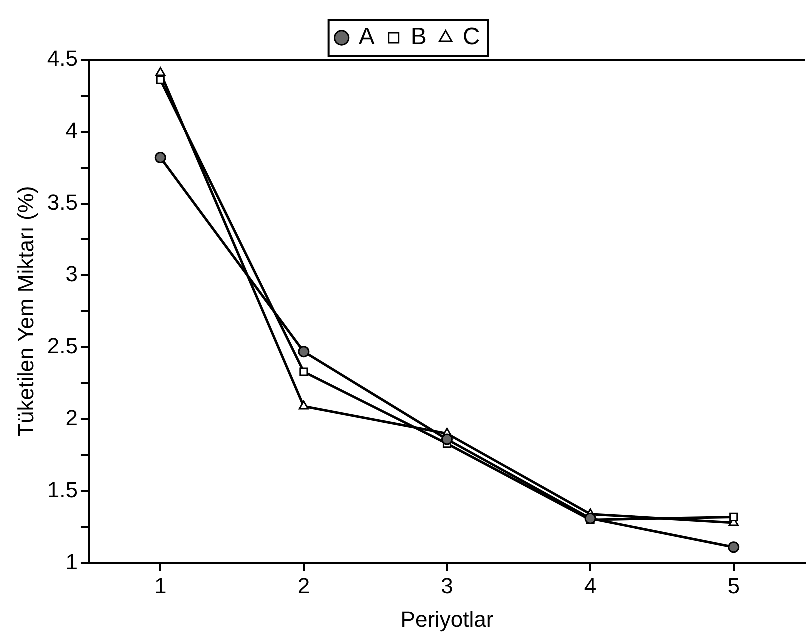  I want to click on x-tick-label: 5, so click(734, 585).